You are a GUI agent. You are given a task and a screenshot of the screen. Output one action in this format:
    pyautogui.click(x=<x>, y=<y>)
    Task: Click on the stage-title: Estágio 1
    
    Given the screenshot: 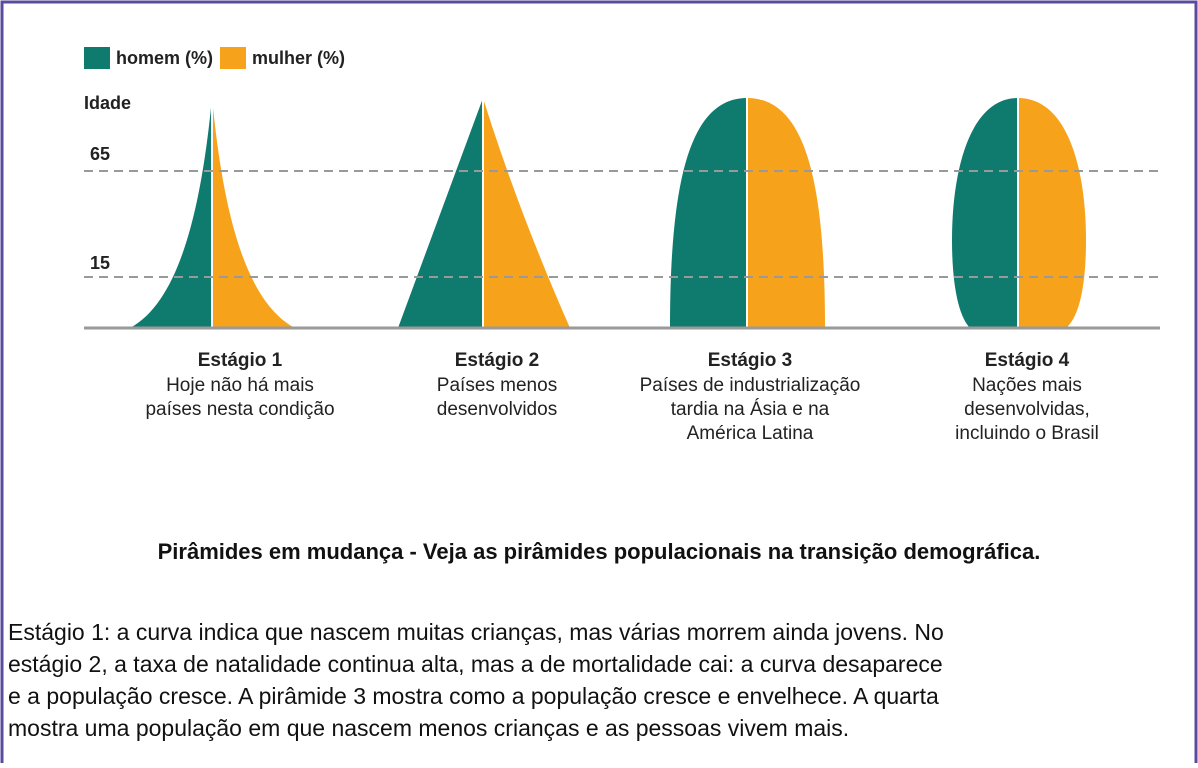 What is the action you would take?
    pyautogui.click(x=240, y=360)
    